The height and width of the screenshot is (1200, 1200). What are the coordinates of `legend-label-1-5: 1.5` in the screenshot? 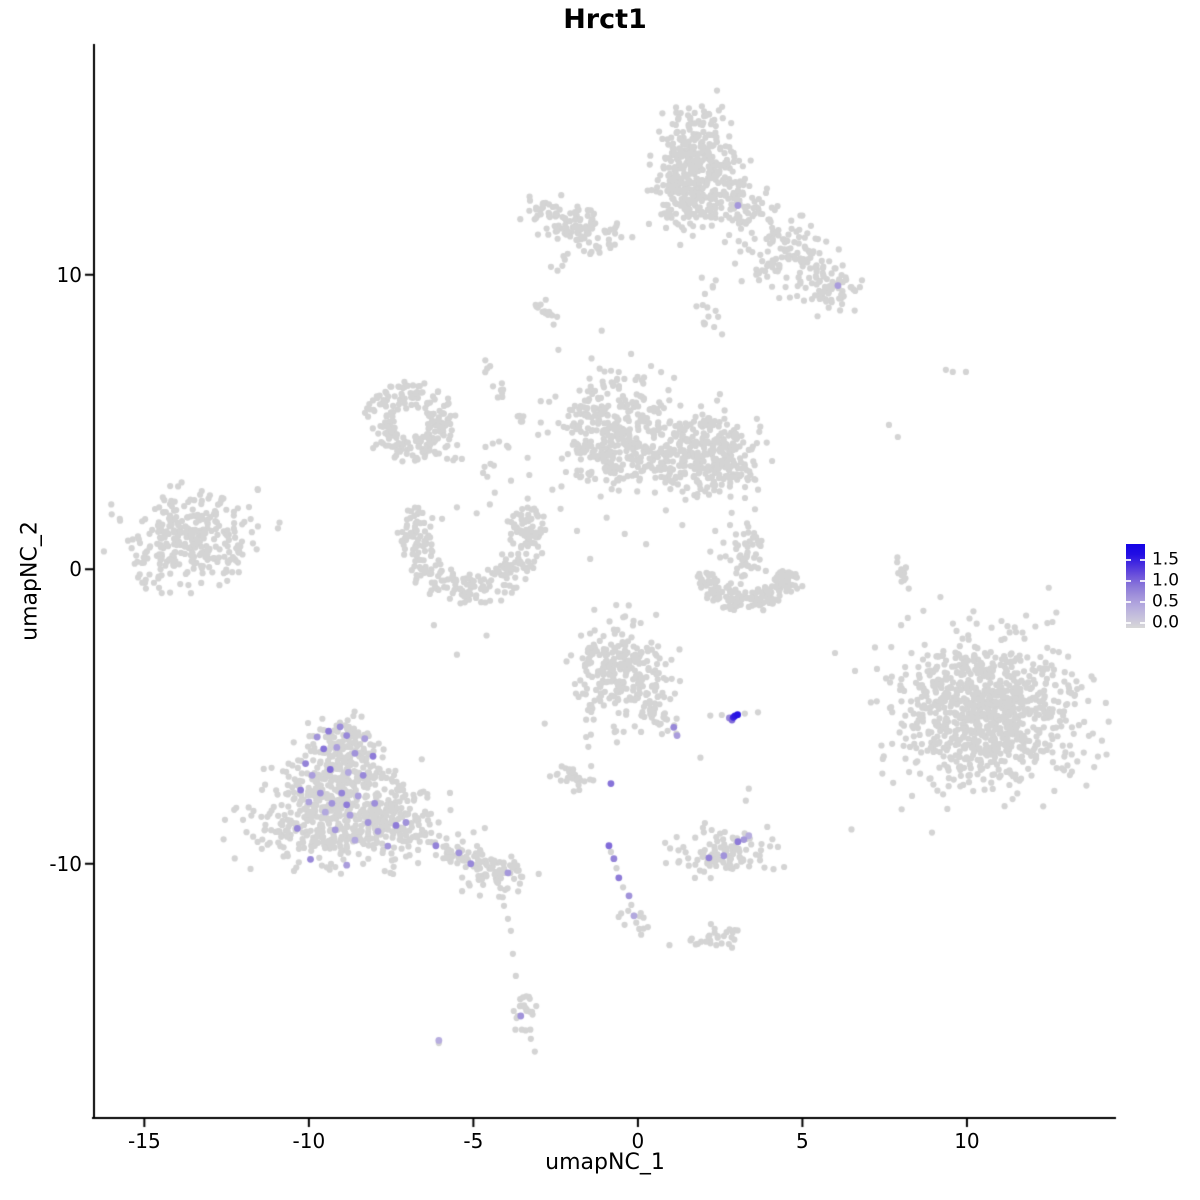 It's located at (1166, 559).